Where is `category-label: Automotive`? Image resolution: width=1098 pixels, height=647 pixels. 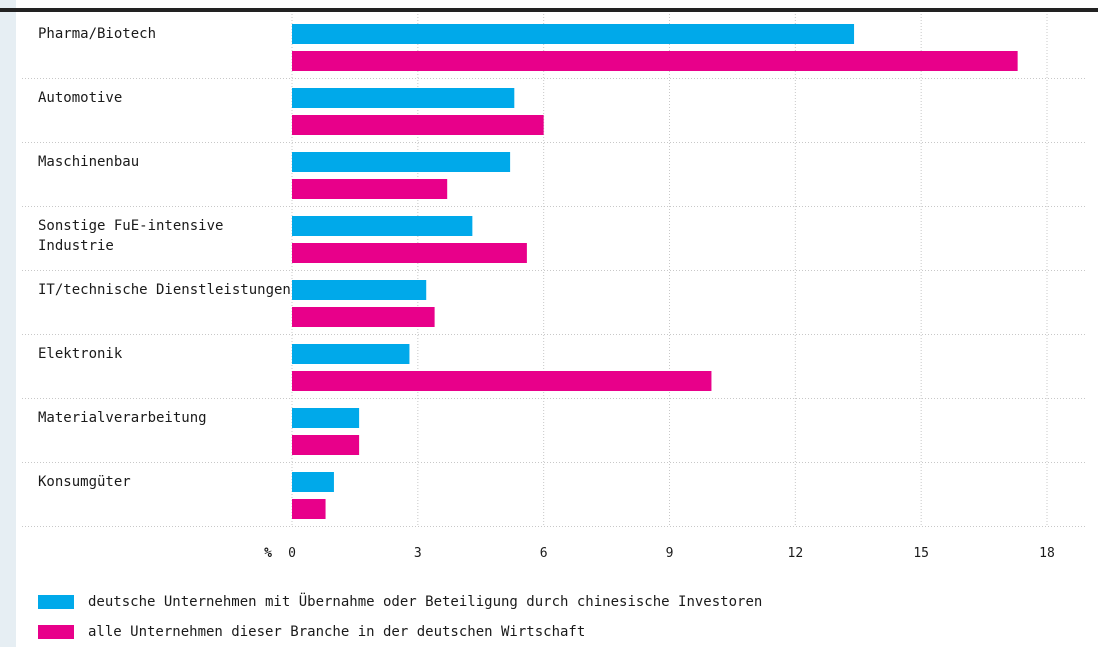
category-label: Automotive is located at coordinates (80, 98).